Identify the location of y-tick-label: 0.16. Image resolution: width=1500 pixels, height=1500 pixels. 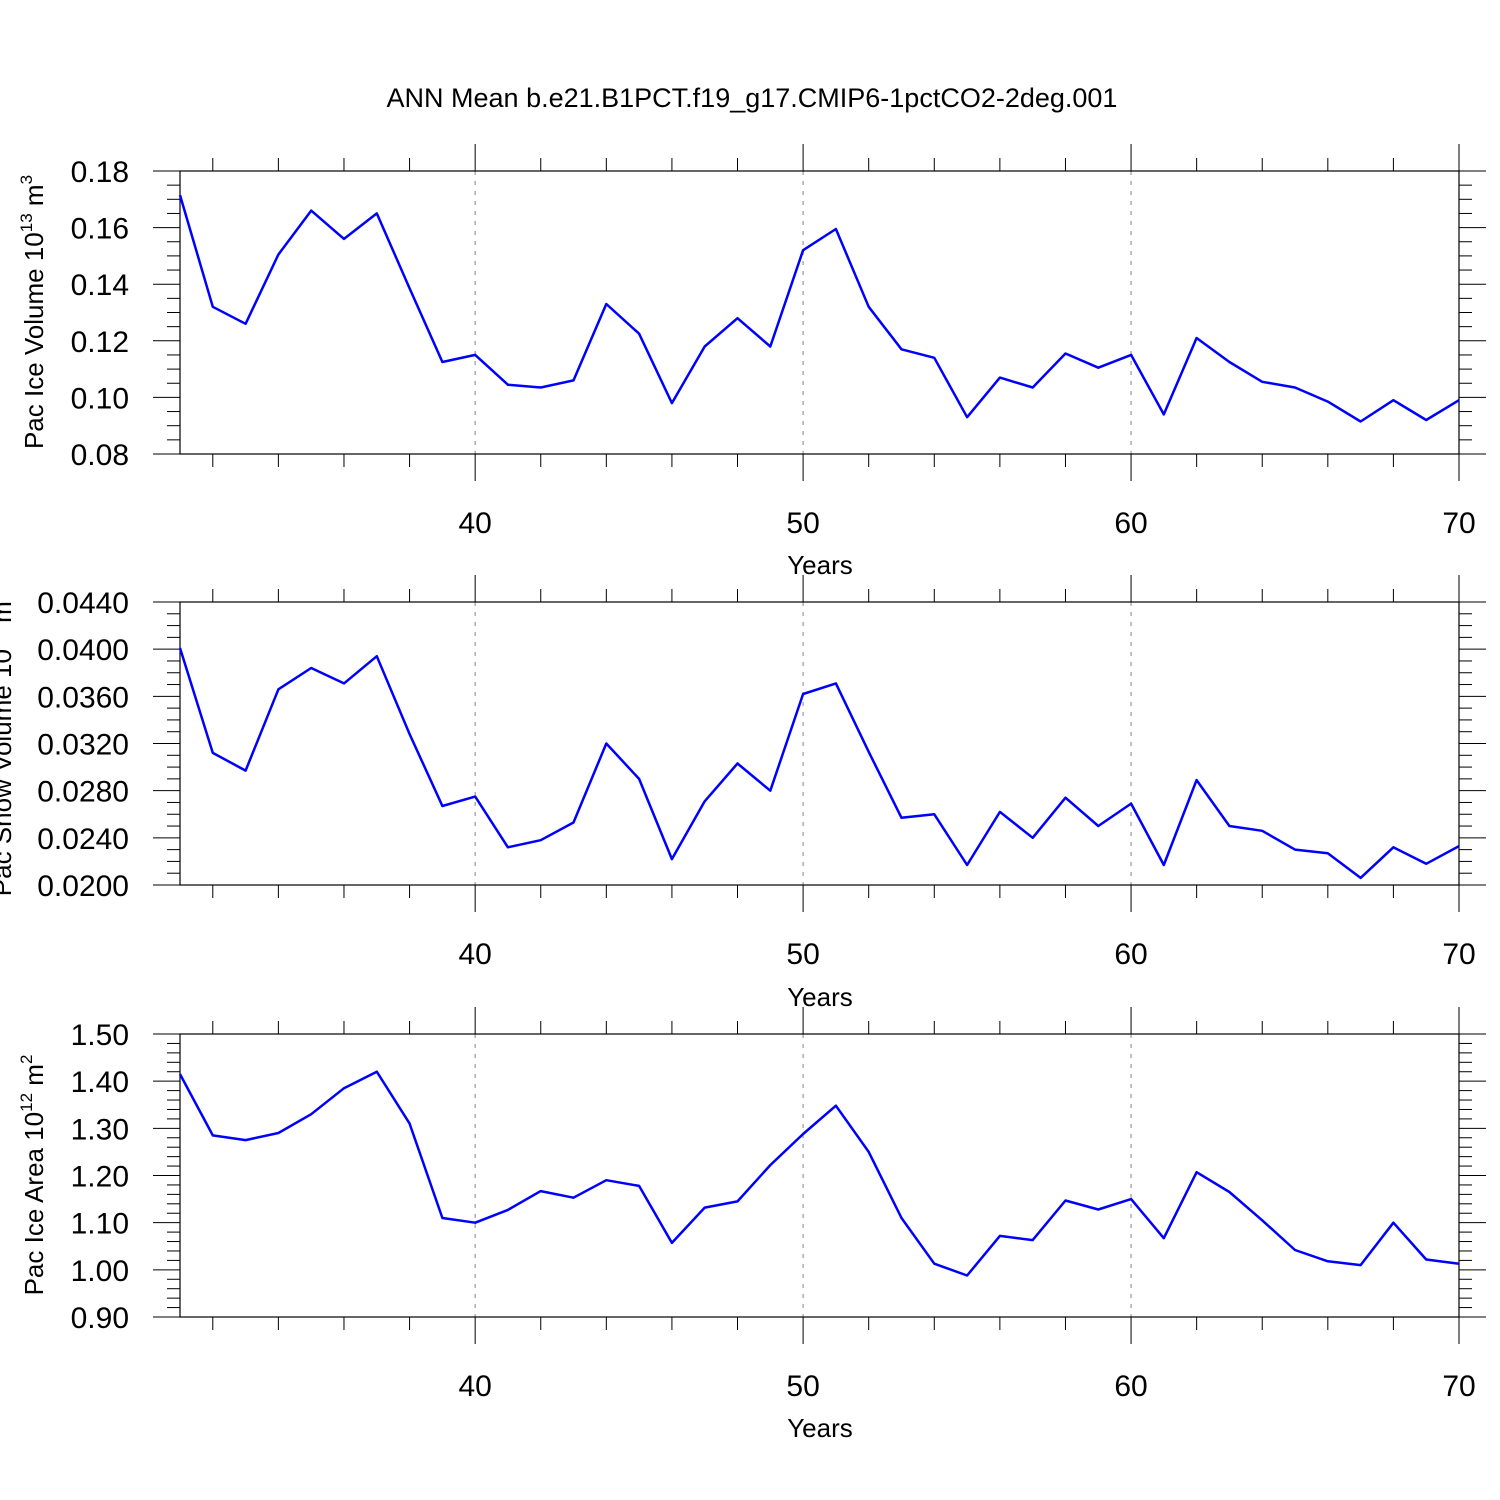
(100, 229).